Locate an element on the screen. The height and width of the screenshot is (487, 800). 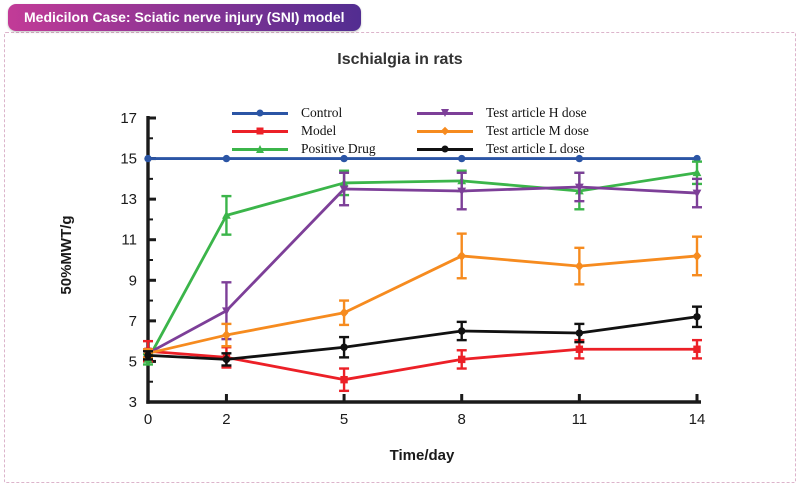
y-axis-label: 50%MWT/g is located at coordinates (66, 255).